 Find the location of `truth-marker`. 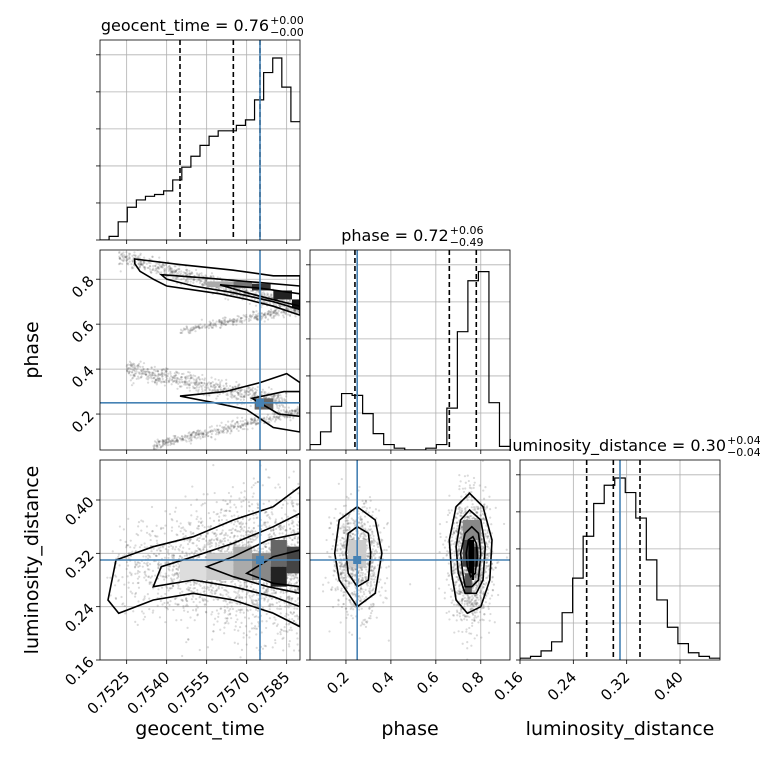

truth-marker is located at coordinates (260, 560).